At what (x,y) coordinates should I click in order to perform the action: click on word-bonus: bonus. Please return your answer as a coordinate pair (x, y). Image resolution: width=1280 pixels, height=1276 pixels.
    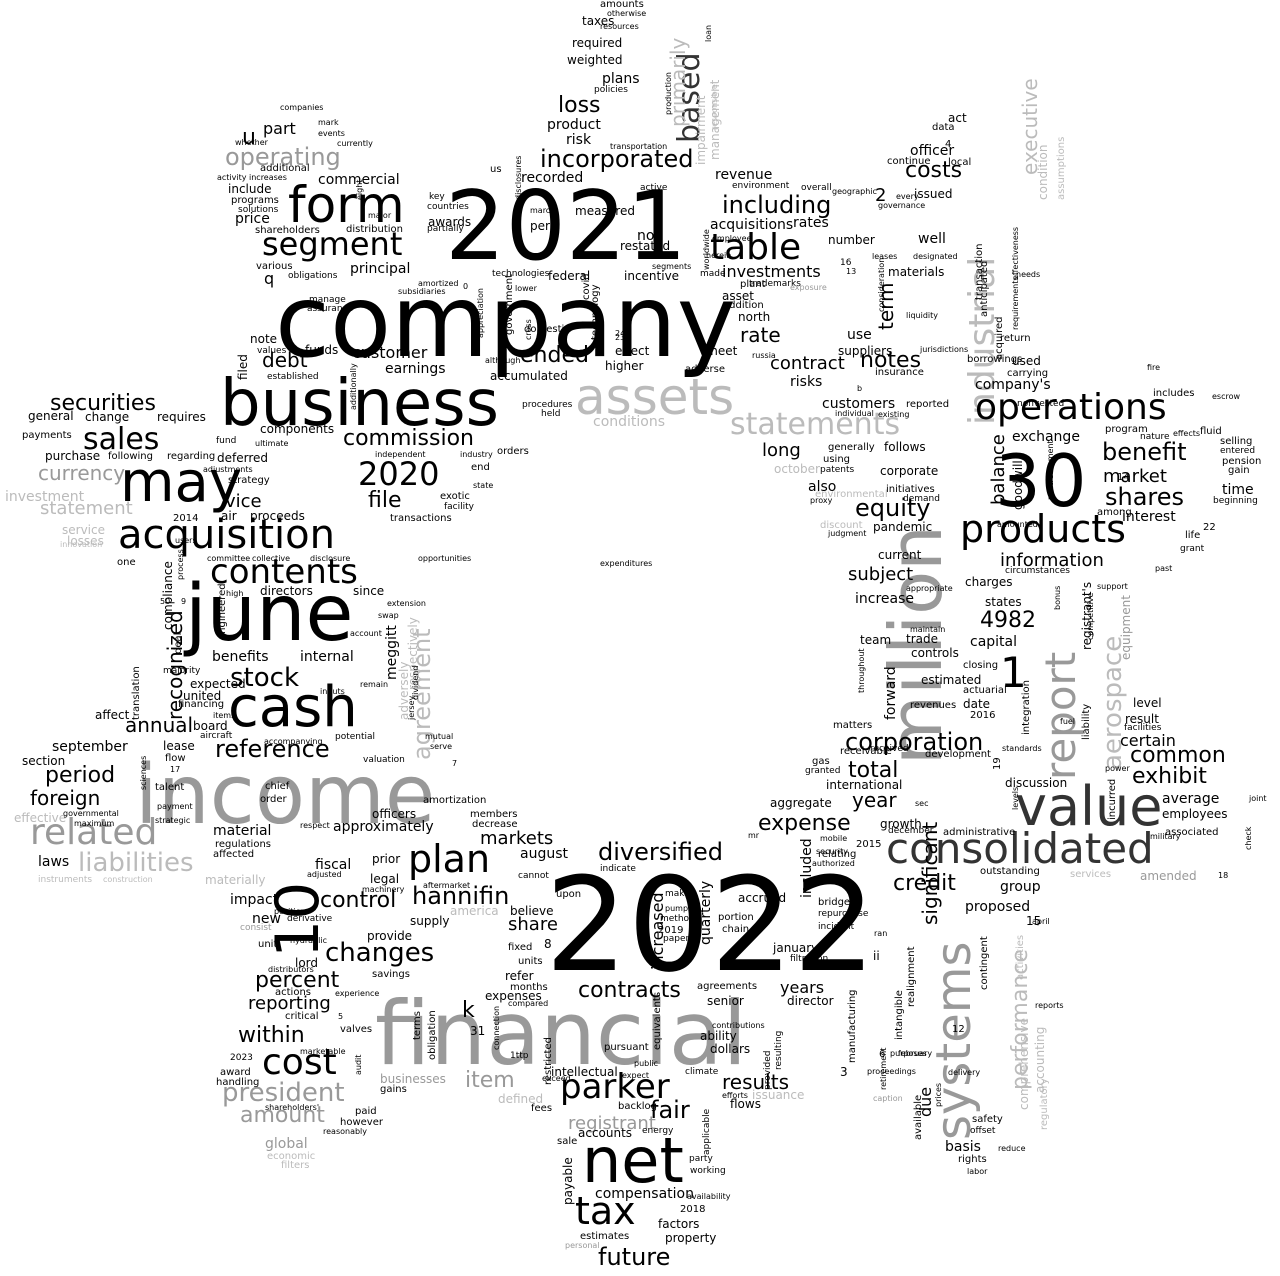
    Looking at the image, I should click on (1057, 597).